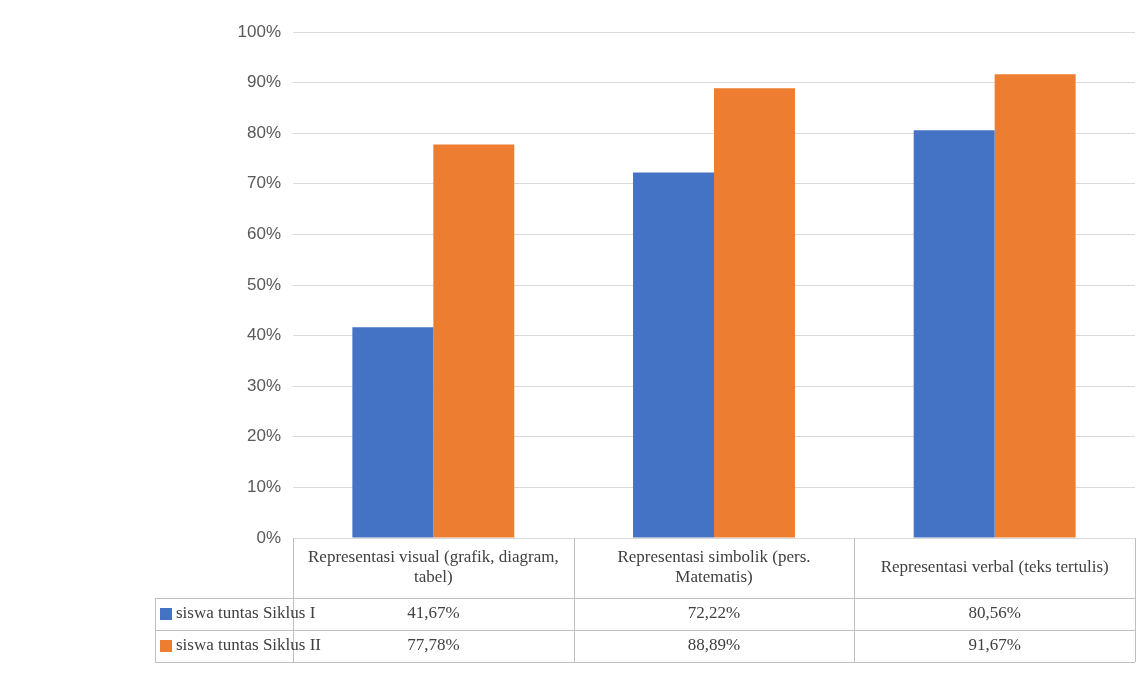 The height and width of the screenshot is (675, 1146). What do you see at coordinates (994, 613) in the screenshot?
I see `data-label: 80,56%` at bounding box center [994, 613].